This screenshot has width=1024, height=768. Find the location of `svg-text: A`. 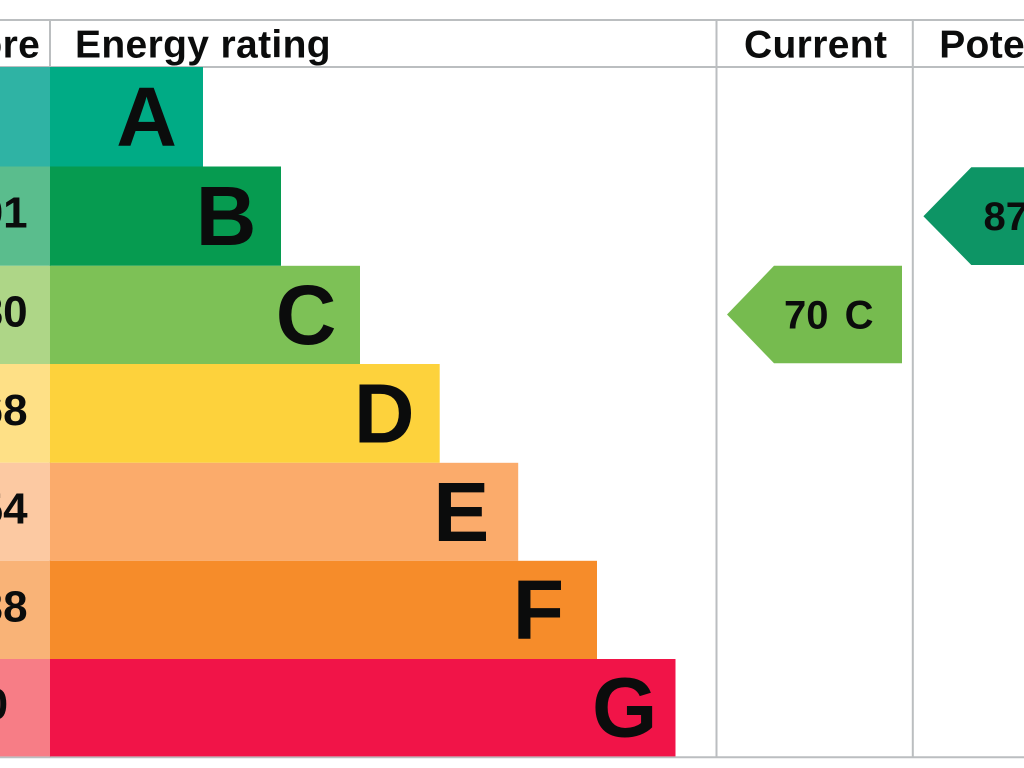

svg-text: A is located at coordinates (146, 117).